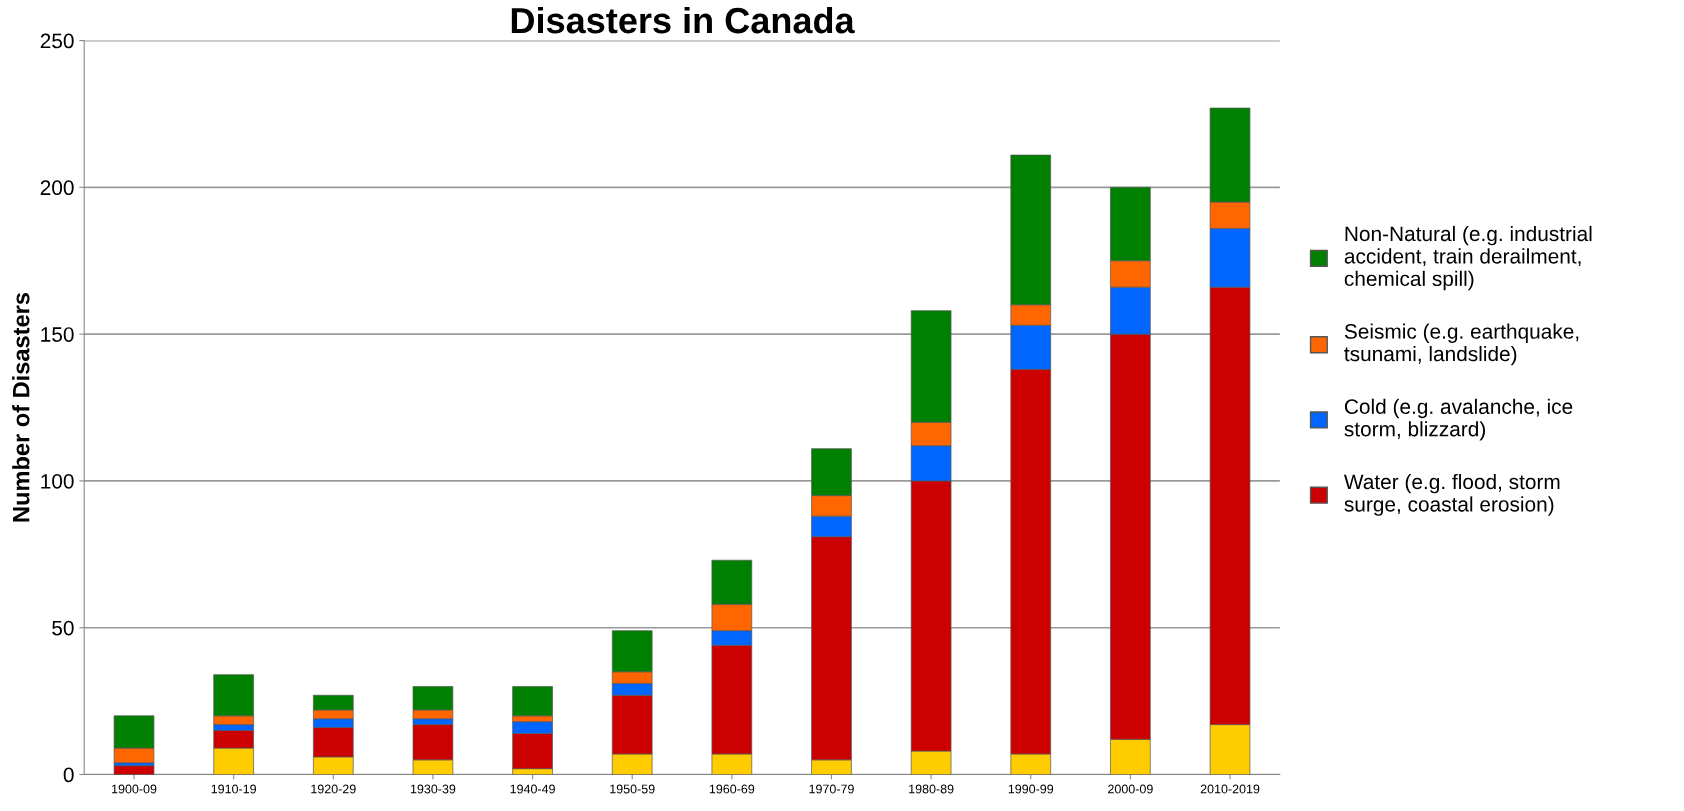  Describe the element at coordinates (1468, 258) in the screenshot. I see `legend-label: Non-Natural (e.g. industrial accident, train derailment, chemical spill)` at that location.